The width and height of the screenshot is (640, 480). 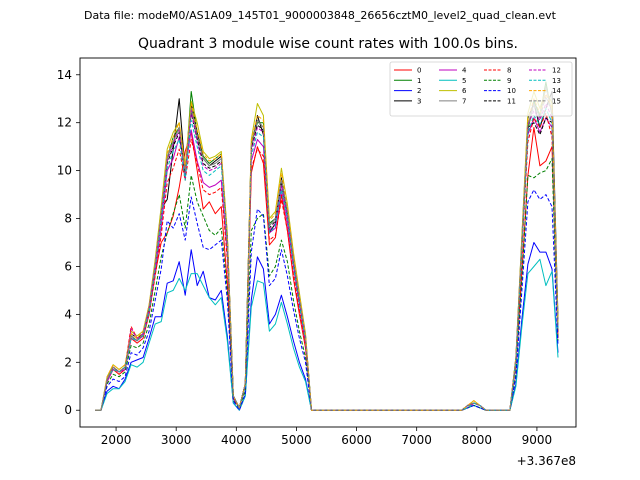 I want to click on legend-label-8: 8, so click(x=509, y=71).